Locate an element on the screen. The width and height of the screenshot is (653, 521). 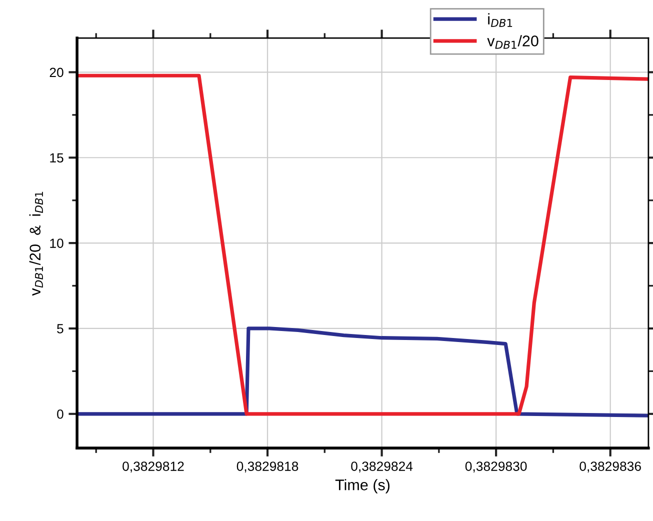
legend-label: v$_{DB1}$/20 is located at coordinates (512, 42).